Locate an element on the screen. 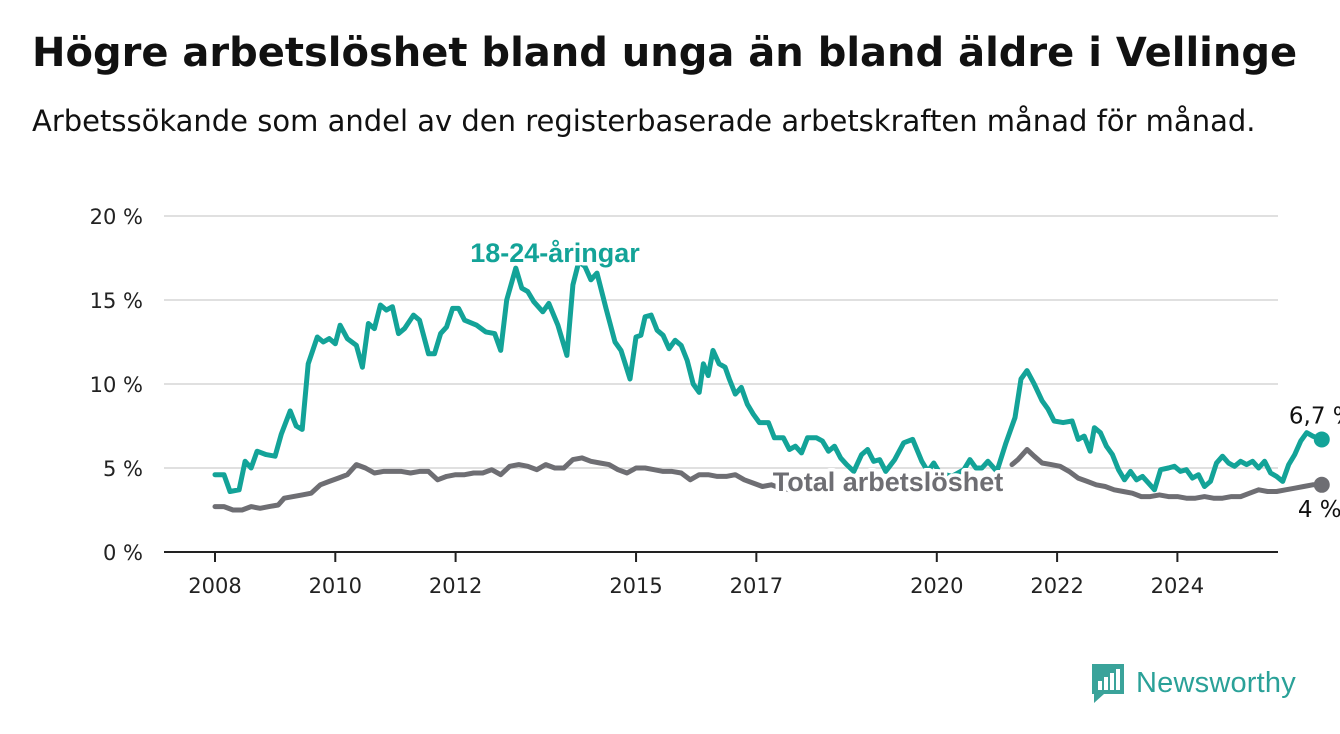  y-tick-label: 5 % is located at coordinates (123, 469).